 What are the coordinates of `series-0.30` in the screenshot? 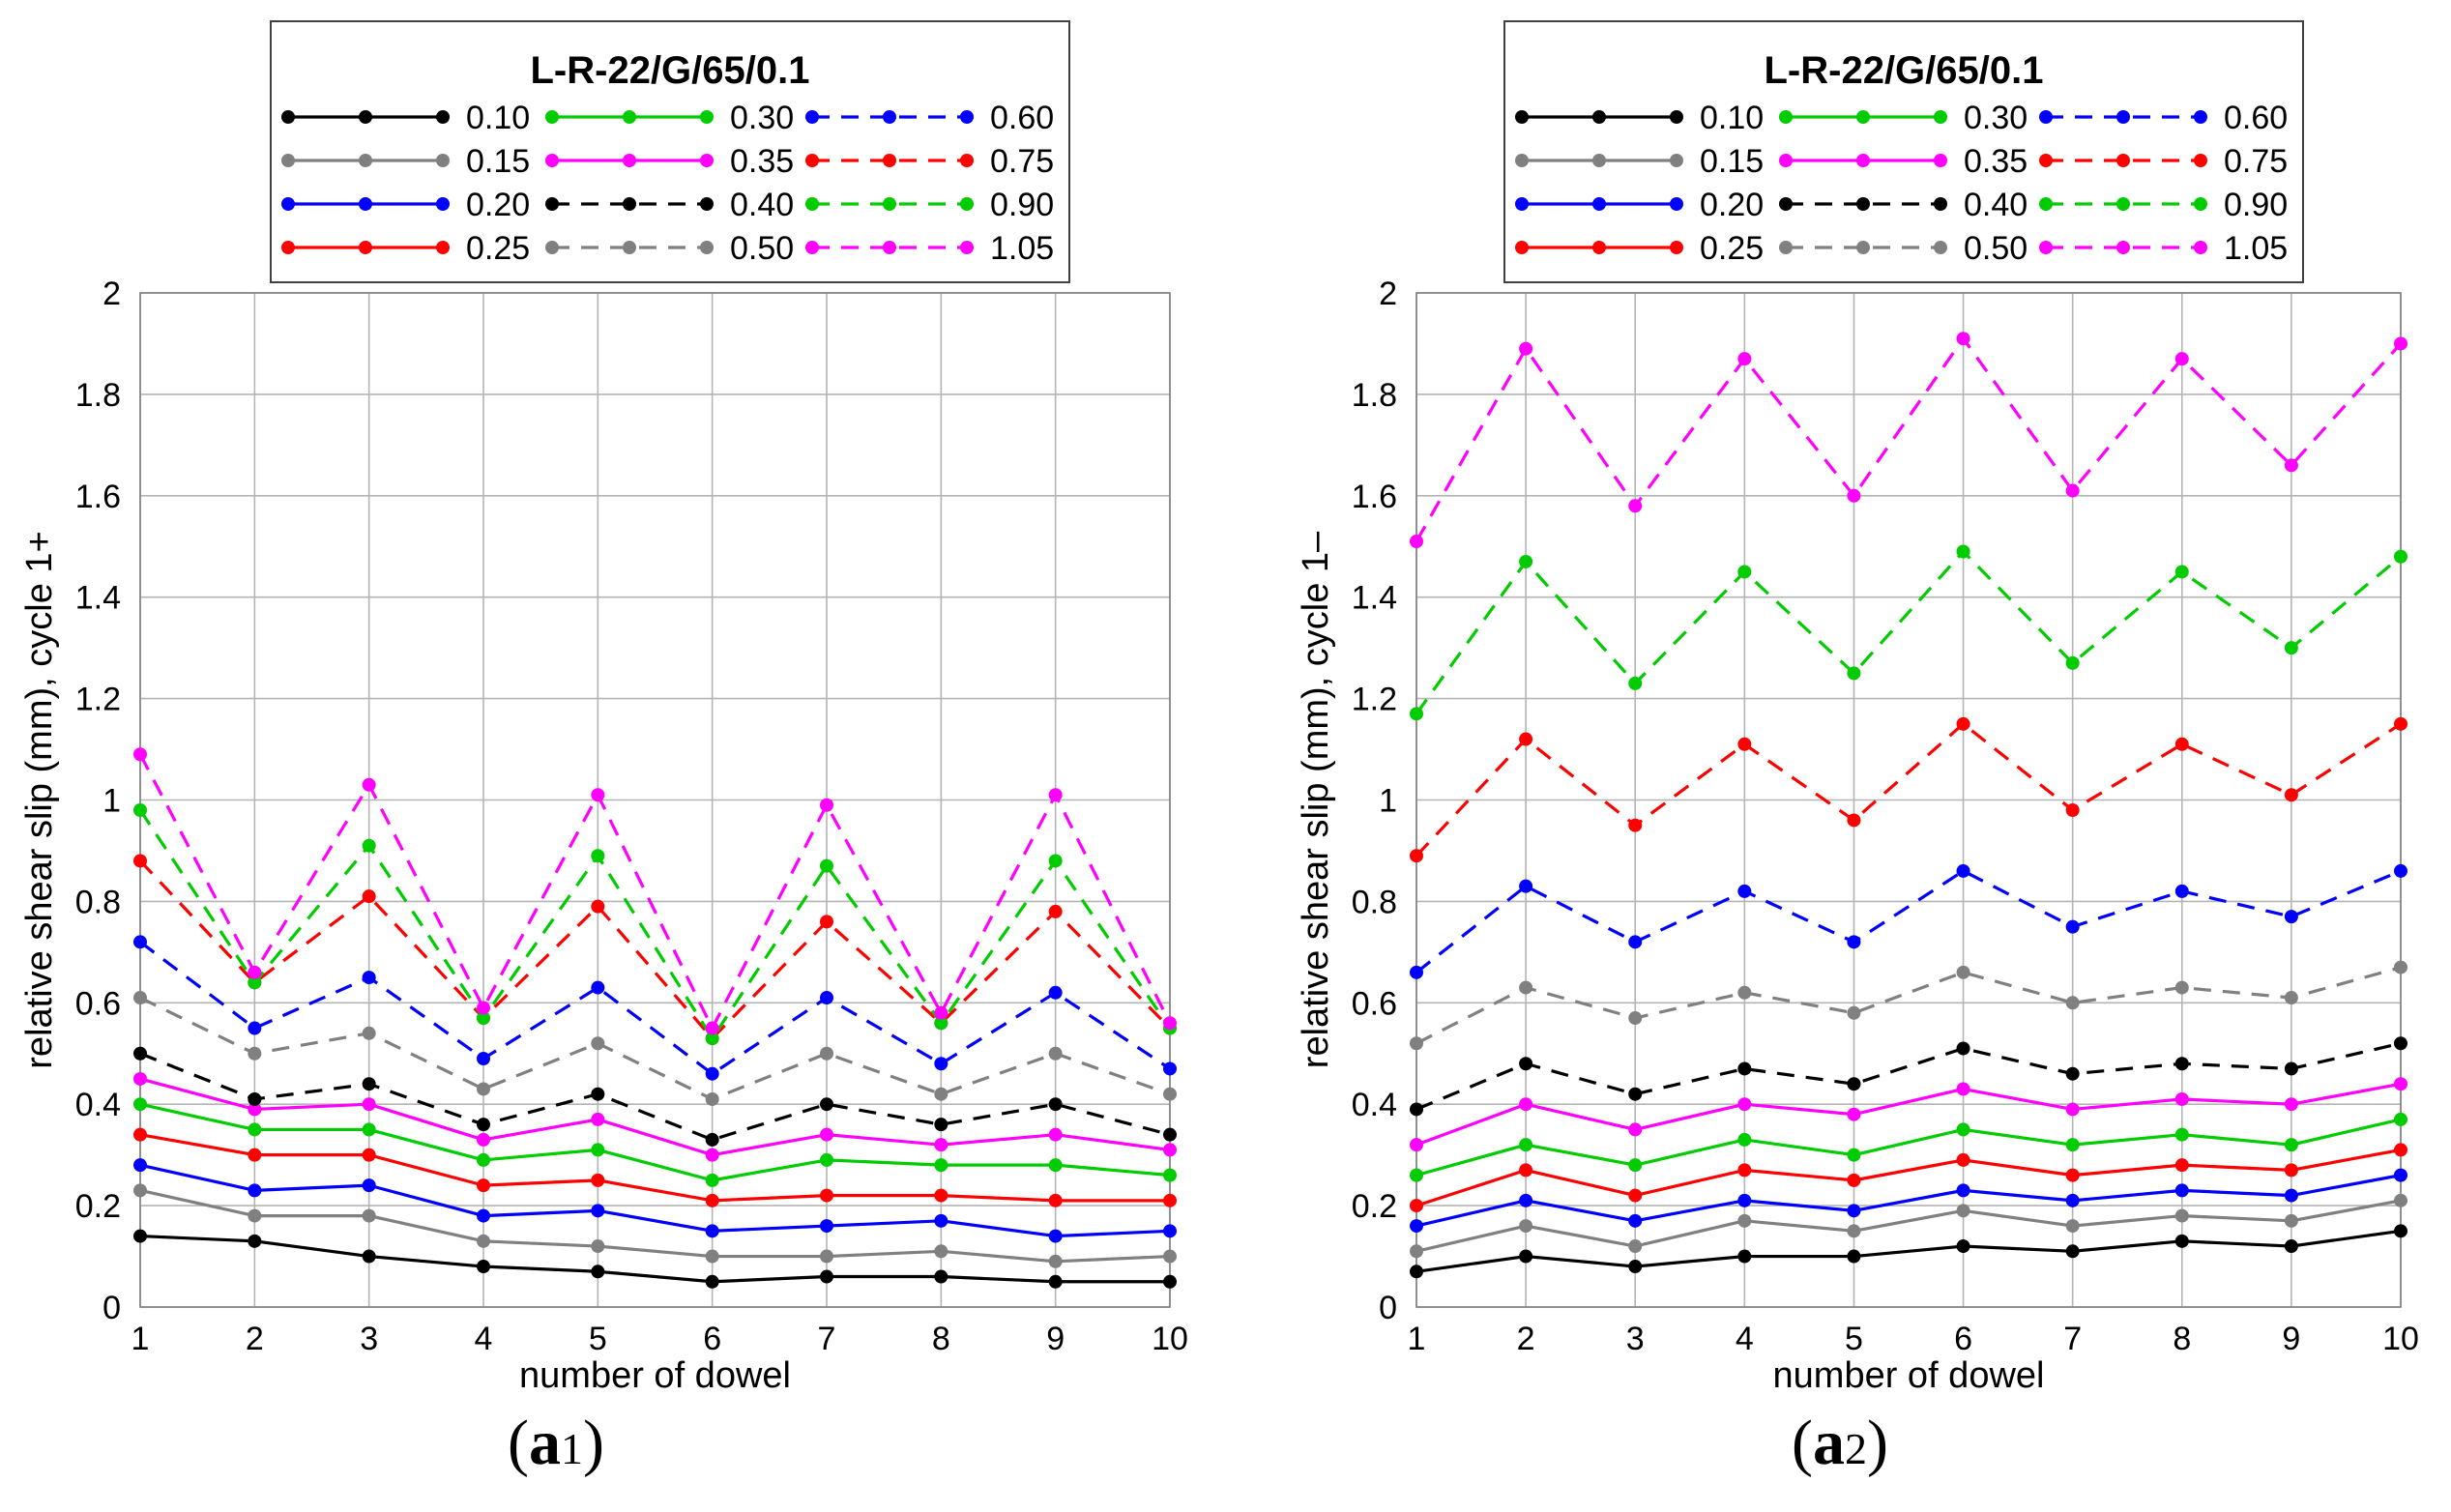 It's located at (655, 1142).